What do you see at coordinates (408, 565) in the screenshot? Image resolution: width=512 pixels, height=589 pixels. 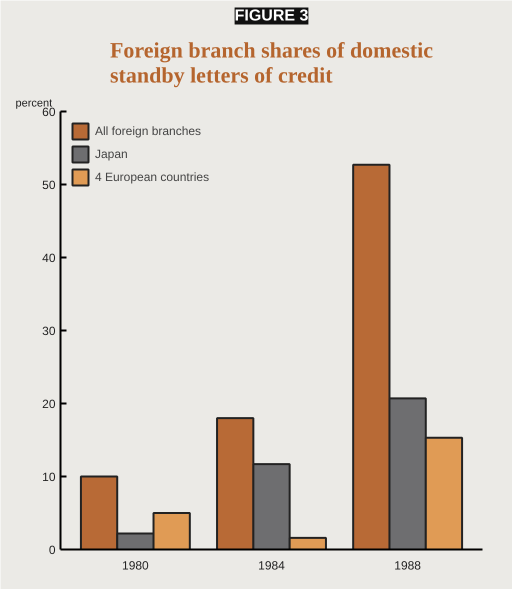 I see `x-tick-label: 1988` at bounding box center [408, 565].